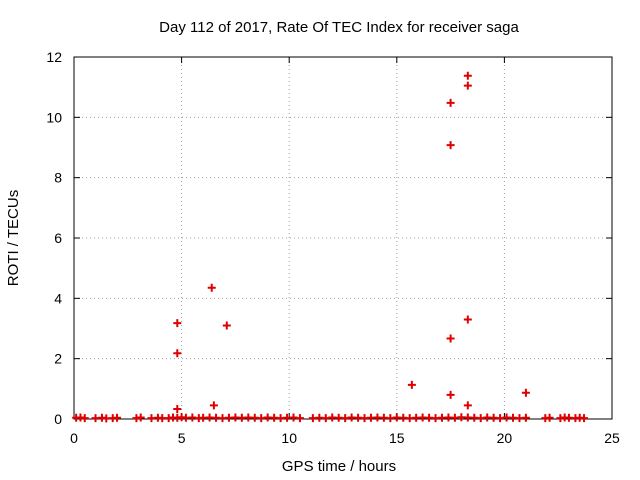  What do you see at coordinates (58, 359) in the screenshot?
I see `y-tick-label: 2` at bounding box center [58, 359].